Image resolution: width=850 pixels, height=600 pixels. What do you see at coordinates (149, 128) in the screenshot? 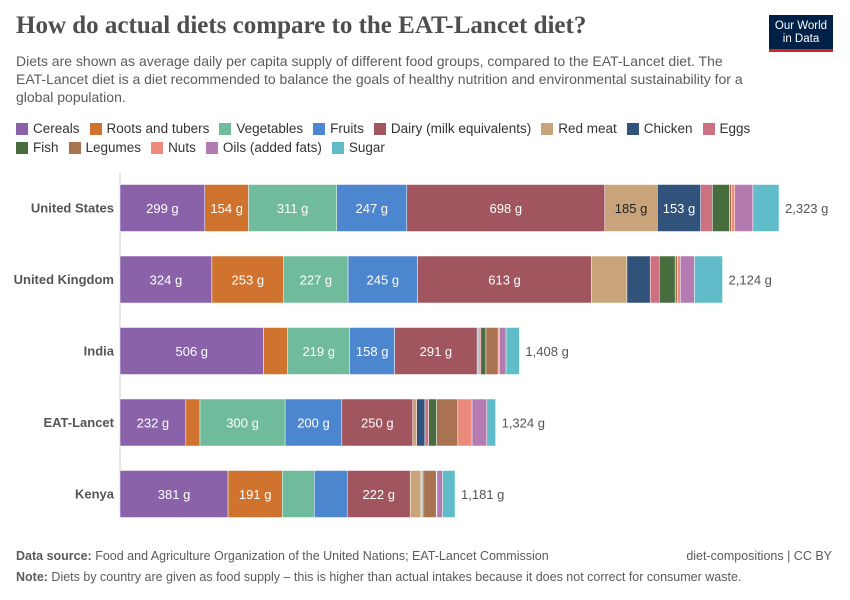
I see `legend-item: Roots and tubers` at bounding box center [149, 128].